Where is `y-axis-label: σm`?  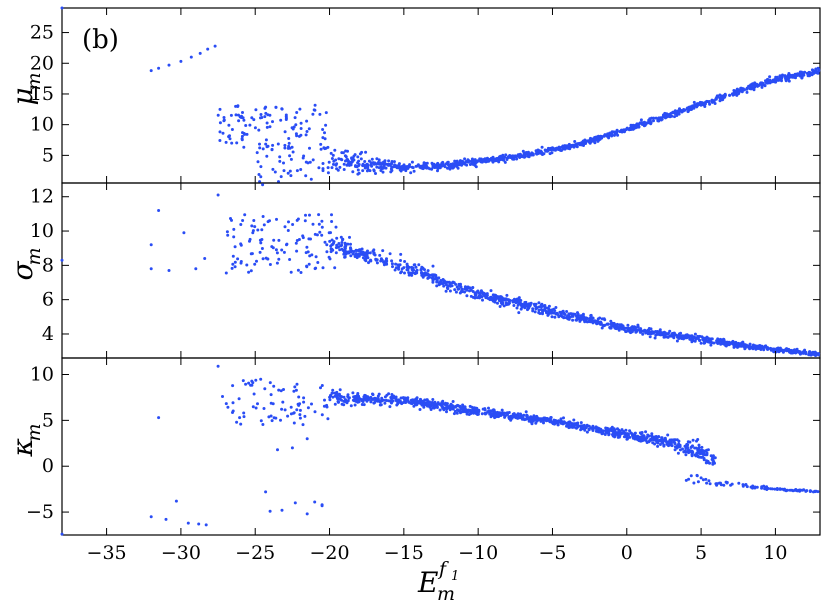 y-axis-label: σm is located at coordinates (25, 263).